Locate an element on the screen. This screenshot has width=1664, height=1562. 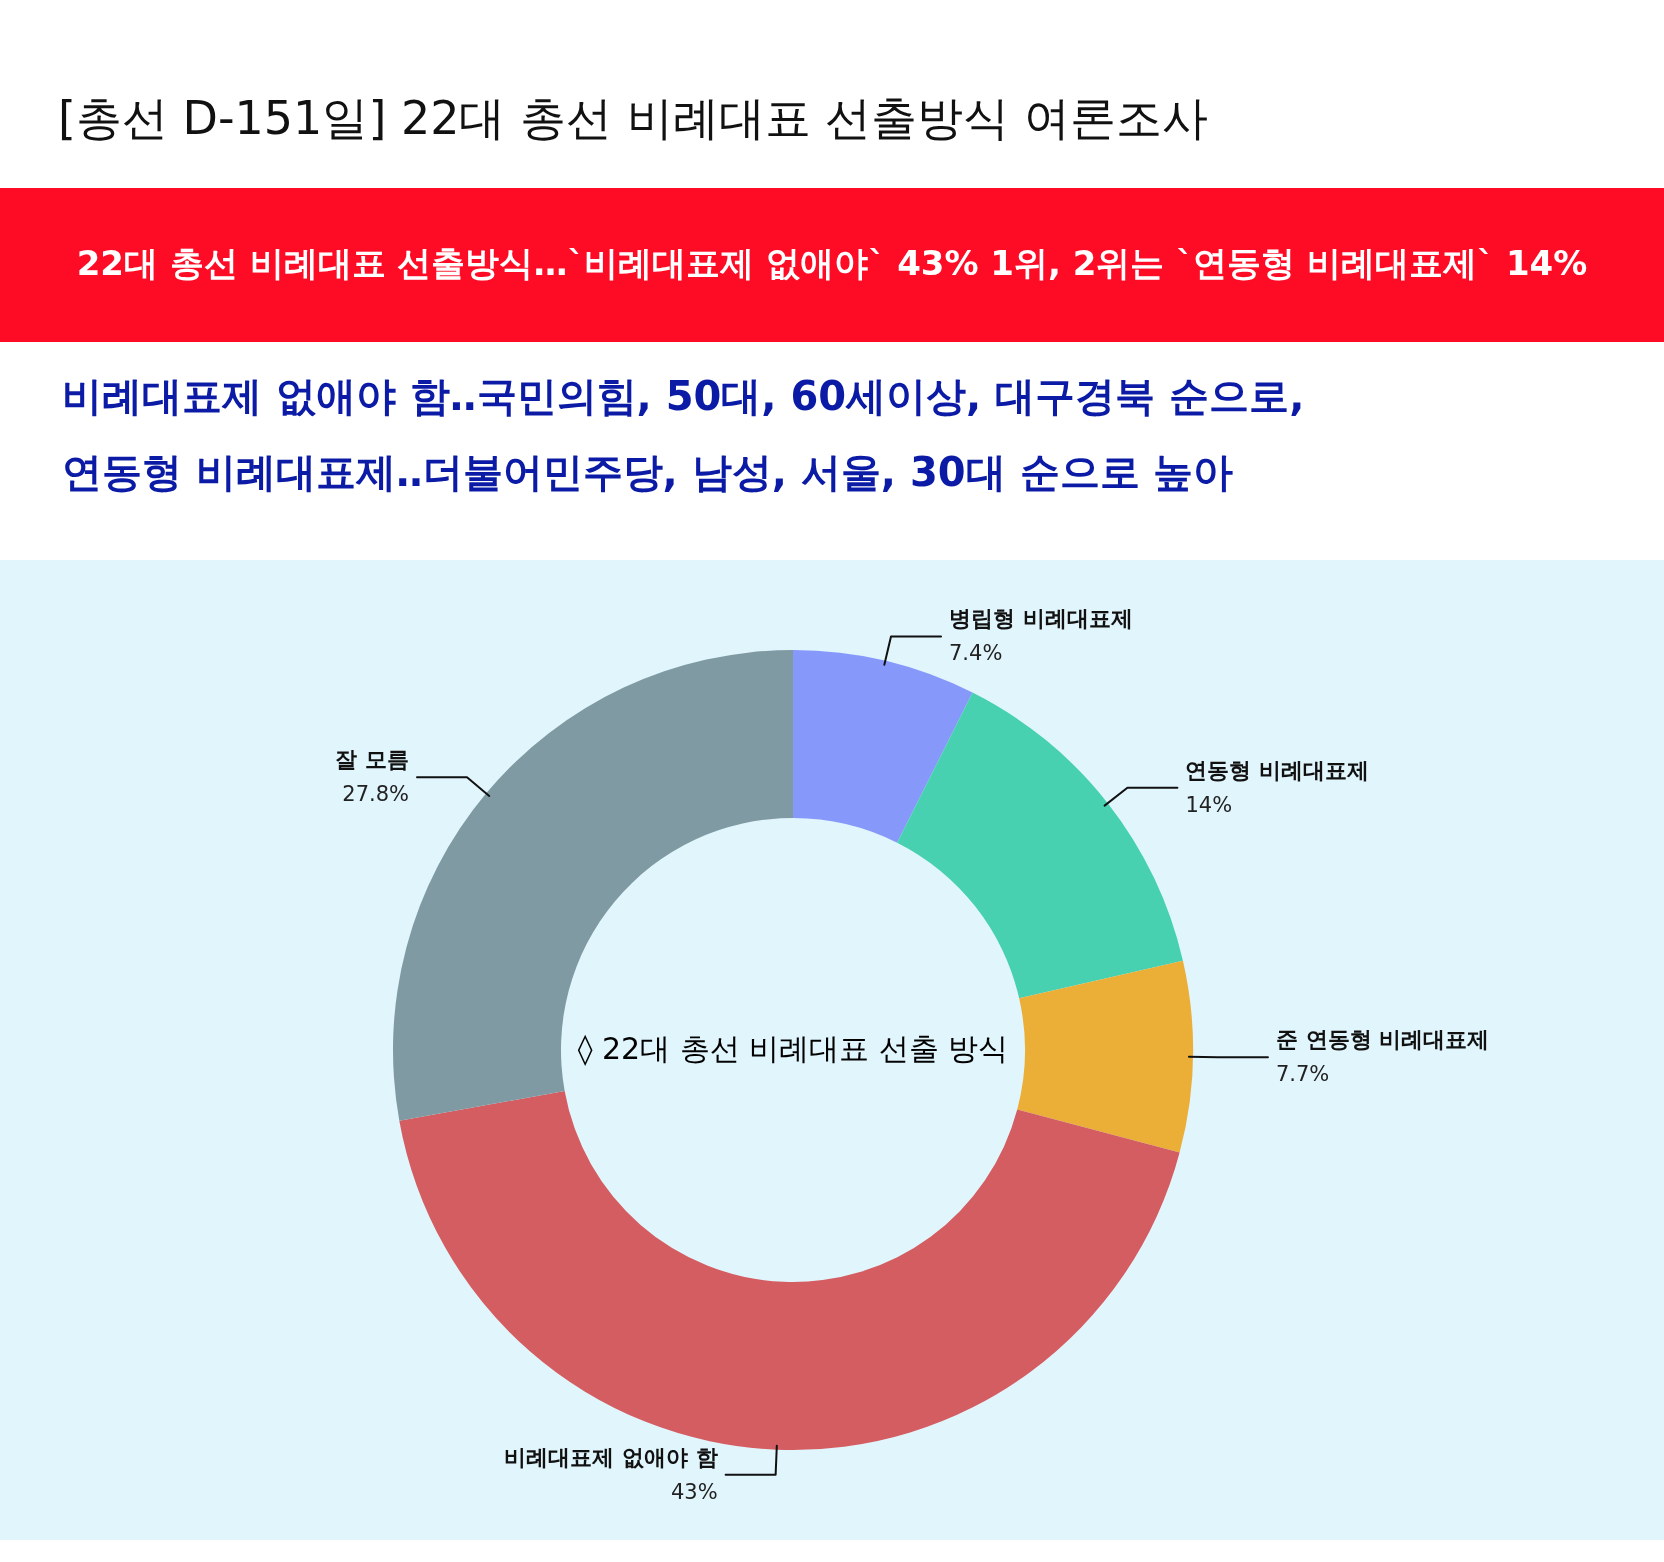
chart-subtitle: 22대 총선 비례대표 선출방식…`비례대표제 없애야` 43% 1위, 2위는 `연동형 비례대표제` 14% is located at coordinates (832, 263).